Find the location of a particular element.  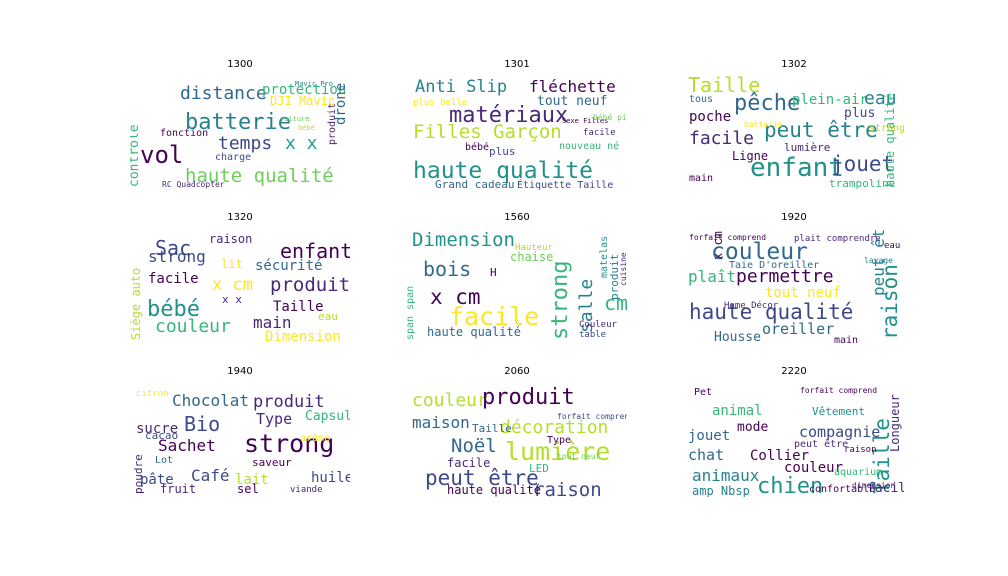

word-permettre: permettre is located at coordinates (785, 276).